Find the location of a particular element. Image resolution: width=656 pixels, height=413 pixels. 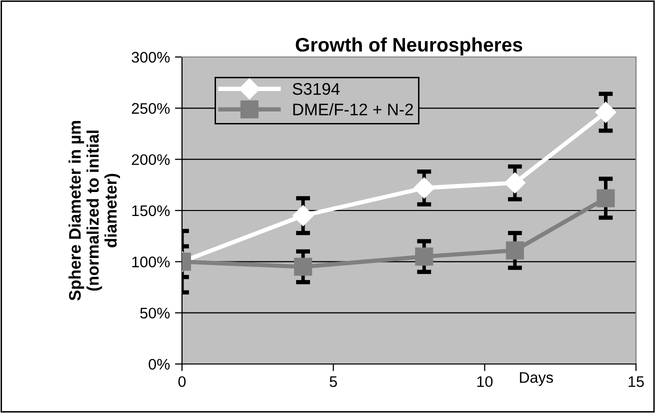

y-axis-title: Sphere Diameter in µm (normalized to initial diameter) is located at coordinates (94, 210).